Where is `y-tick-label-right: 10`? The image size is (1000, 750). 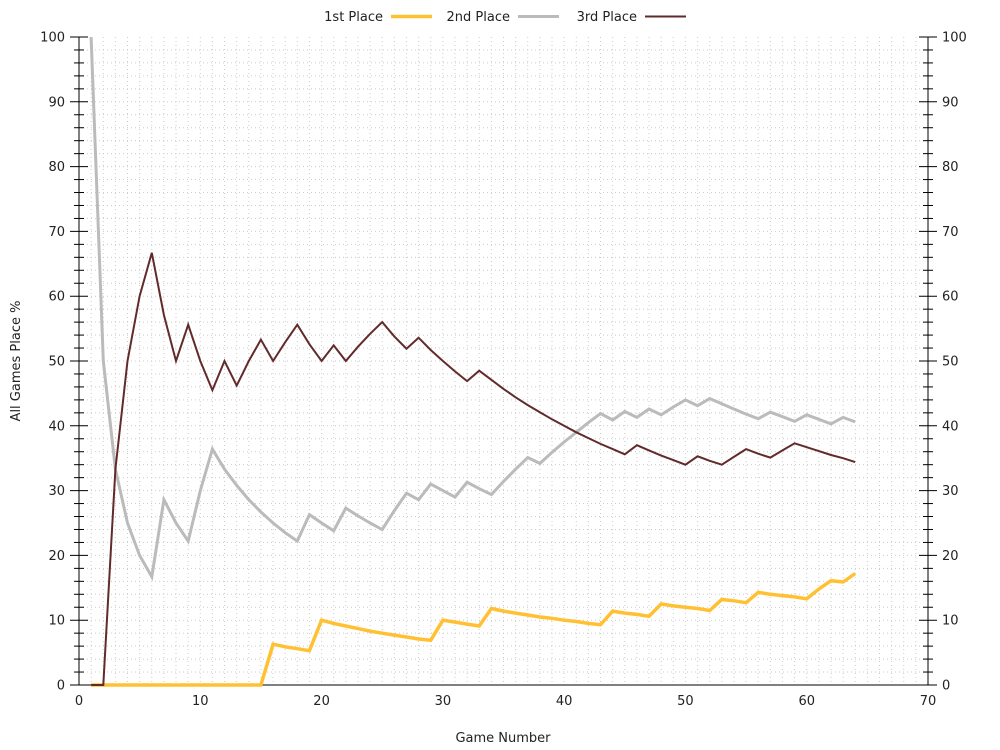 y-tick-label-right: 10 is located at coordinates (950, 621).